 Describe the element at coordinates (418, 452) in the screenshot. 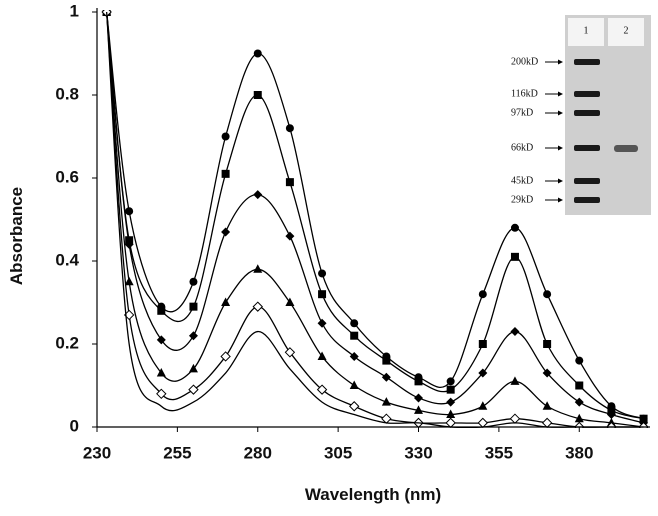

I see `x-tick-label: 330` at that location.